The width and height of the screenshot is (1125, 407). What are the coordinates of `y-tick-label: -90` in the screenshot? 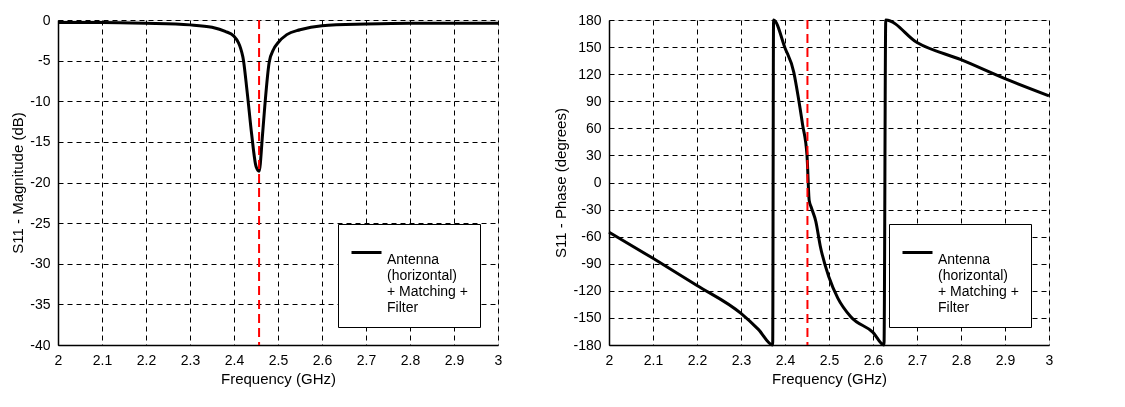 It's located at (591, 263).